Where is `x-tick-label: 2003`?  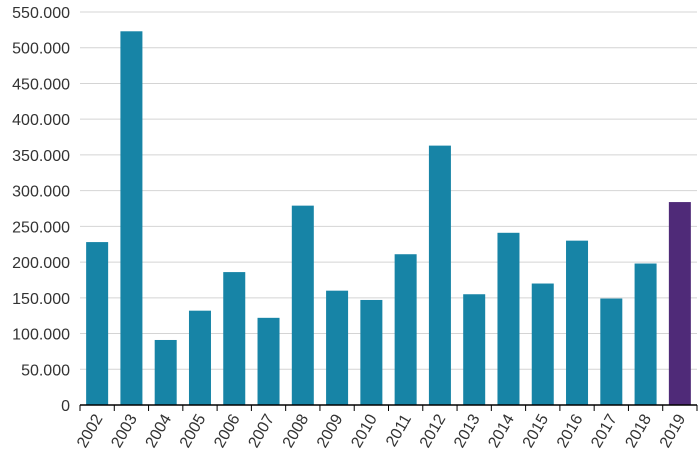 x-tick-label: 2003 is located at coordinates (124, 430).